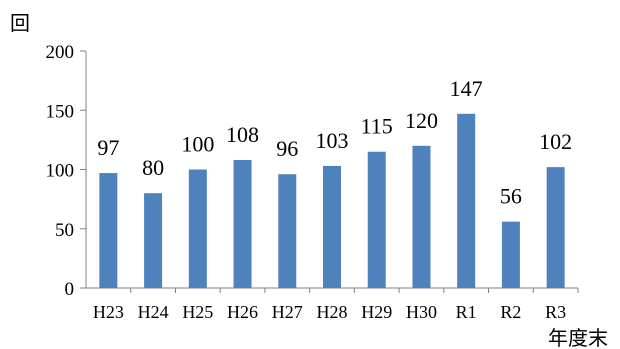 The width and height of the screenshot is (620, 349). I want to click on x-tick-label-H26: H26, so click(242, 312).